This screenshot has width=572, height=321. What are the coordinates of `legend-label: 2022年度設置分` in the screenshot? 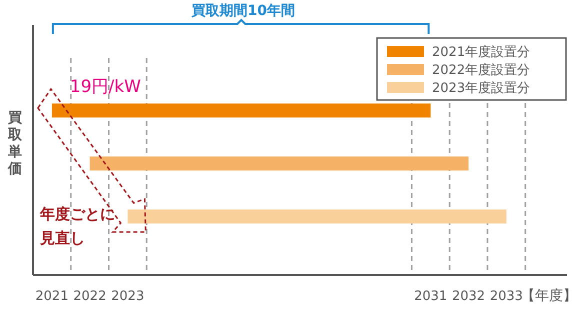 It's located at (481, 70).